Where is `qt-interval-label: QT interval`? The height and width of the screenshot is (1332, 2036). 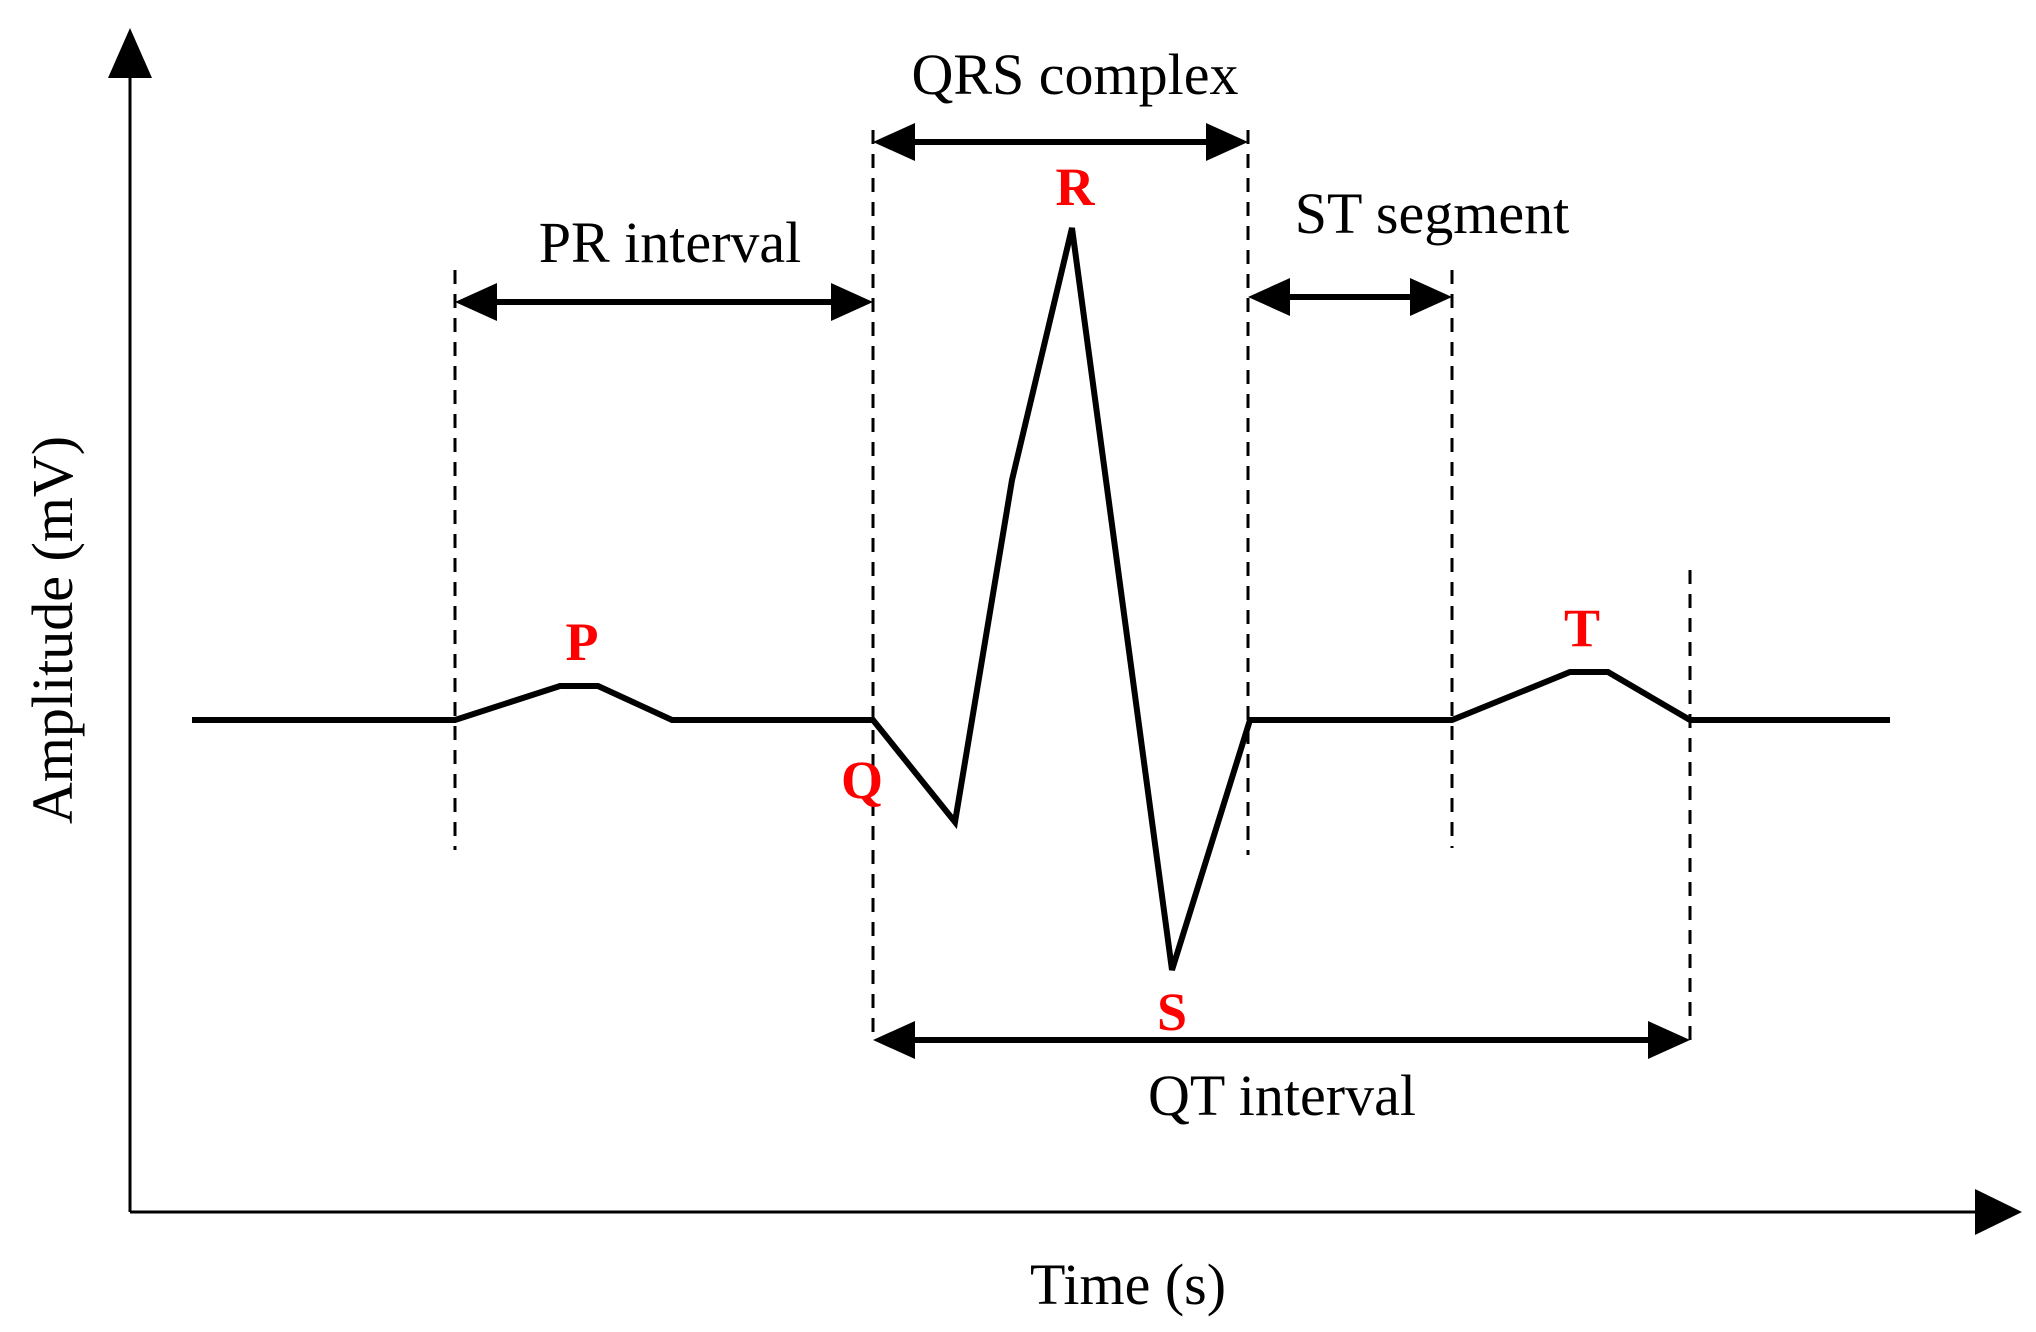 qt-interval-label: QT interval is located at coordinates (1282, 1095).